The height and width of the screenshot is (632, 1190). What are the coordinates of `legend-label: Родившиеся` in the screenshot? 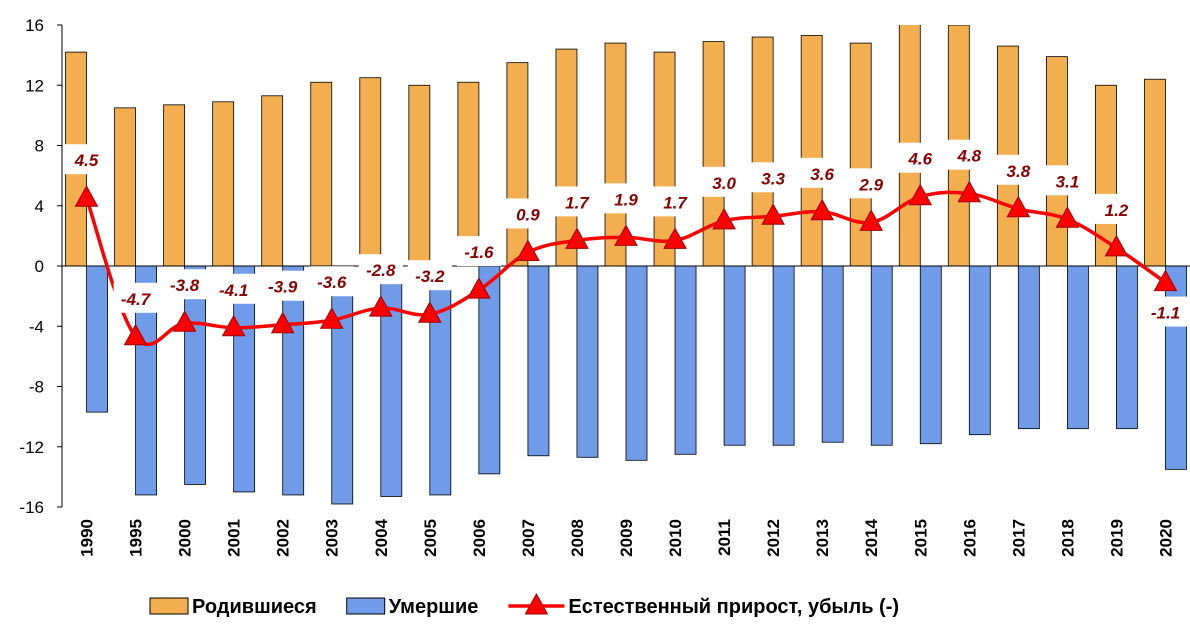 It's located at (254, 607).